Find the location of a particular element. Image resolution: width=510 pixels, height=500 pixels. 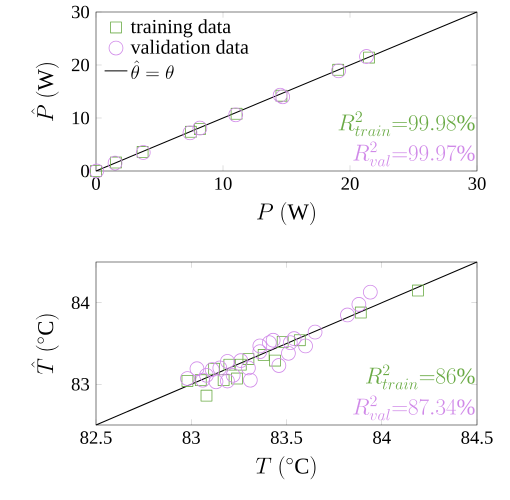

annotation: $R^2_{val}{=}99.97\%$ is located at coordinates (414, 154).